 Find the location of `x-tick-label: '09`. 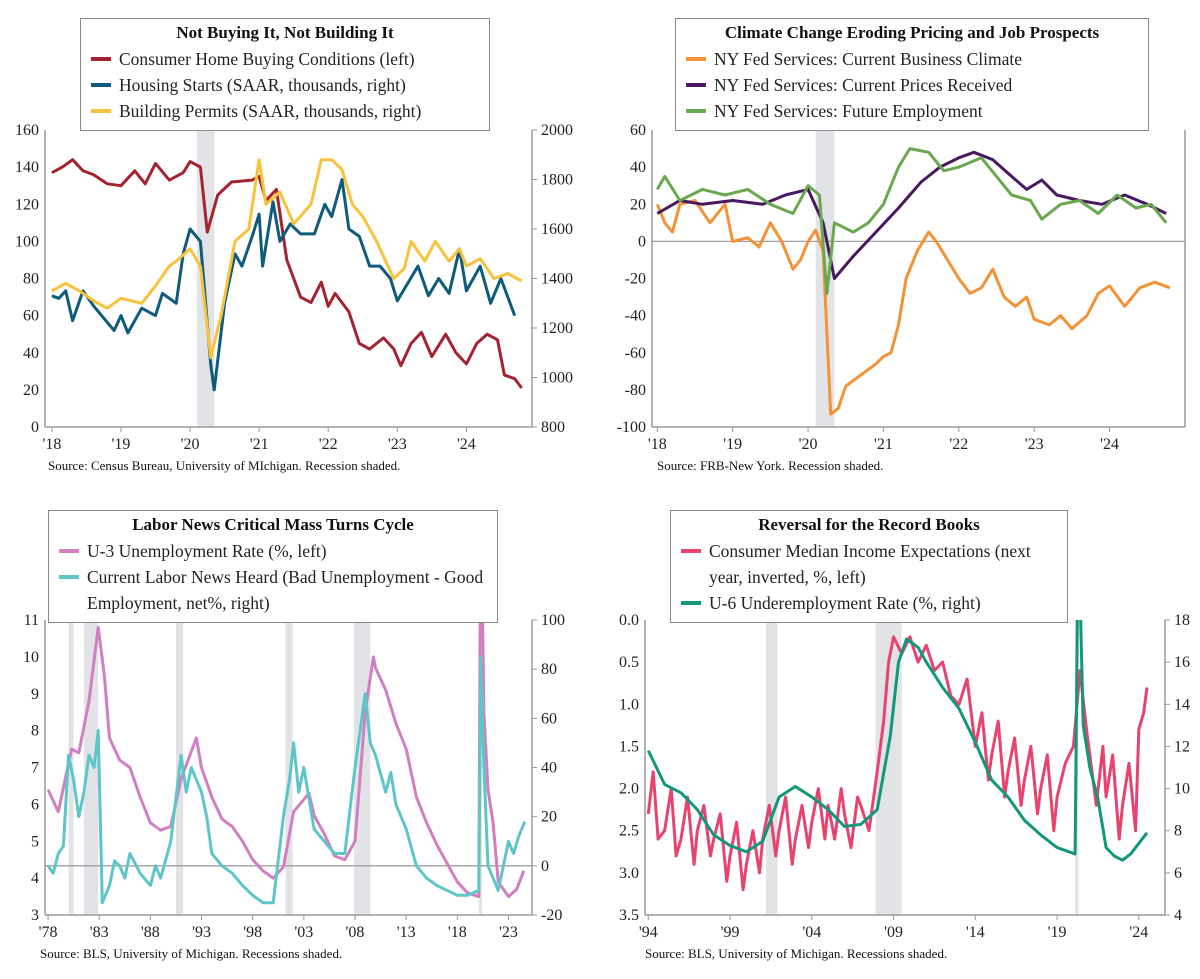

x-tick-label: '09 is located at coordinates (893, 932).